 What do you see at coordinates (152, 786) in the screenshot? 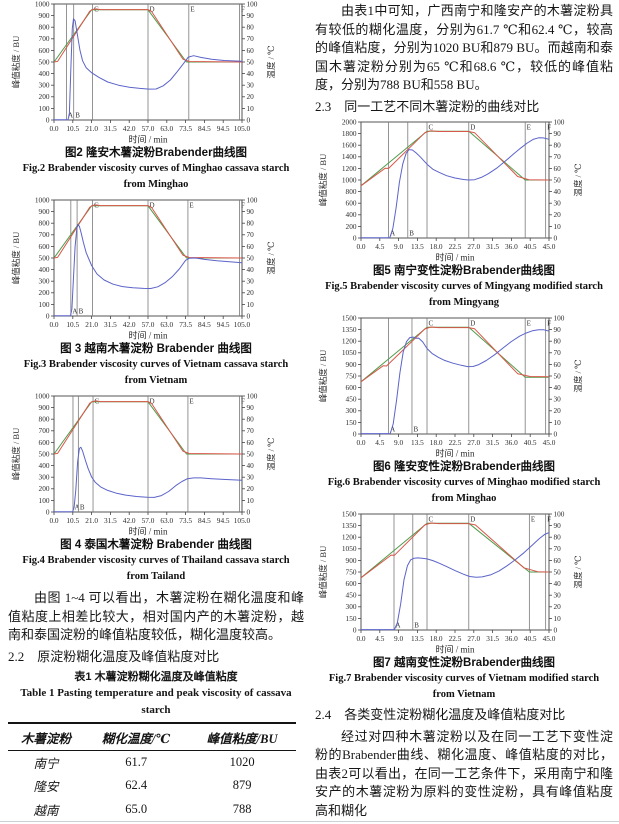
I see `table-row: 隆安 62.4 879` at bounding box center [152, 786].